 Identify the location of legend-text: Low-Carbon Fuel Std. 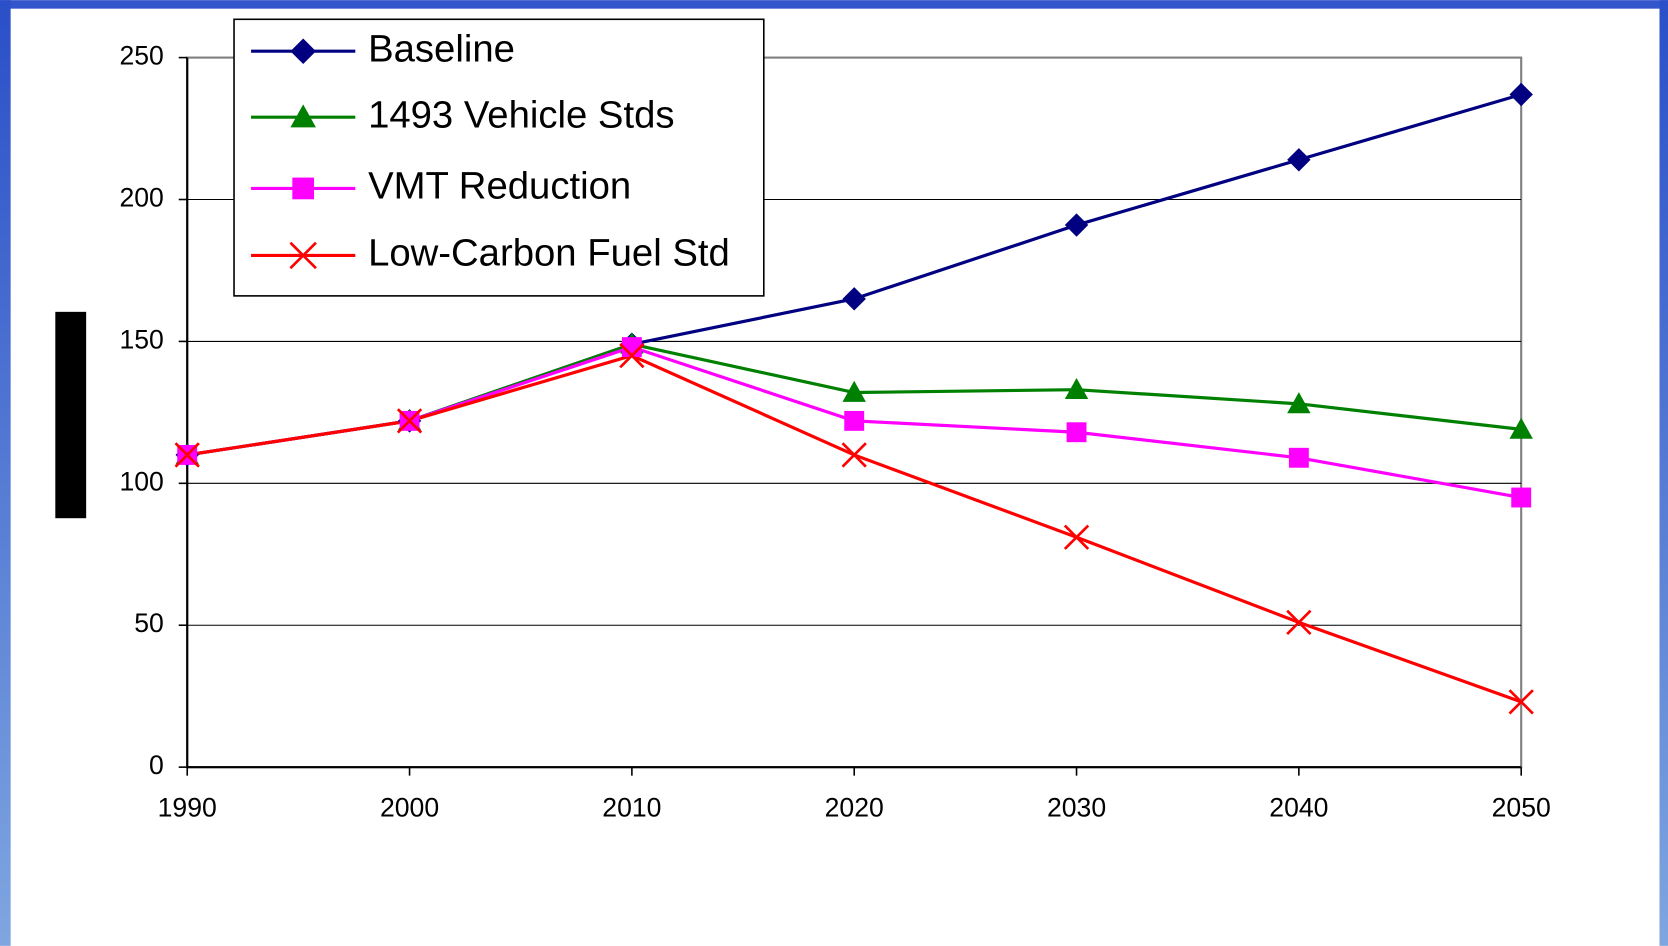
(549, 253).